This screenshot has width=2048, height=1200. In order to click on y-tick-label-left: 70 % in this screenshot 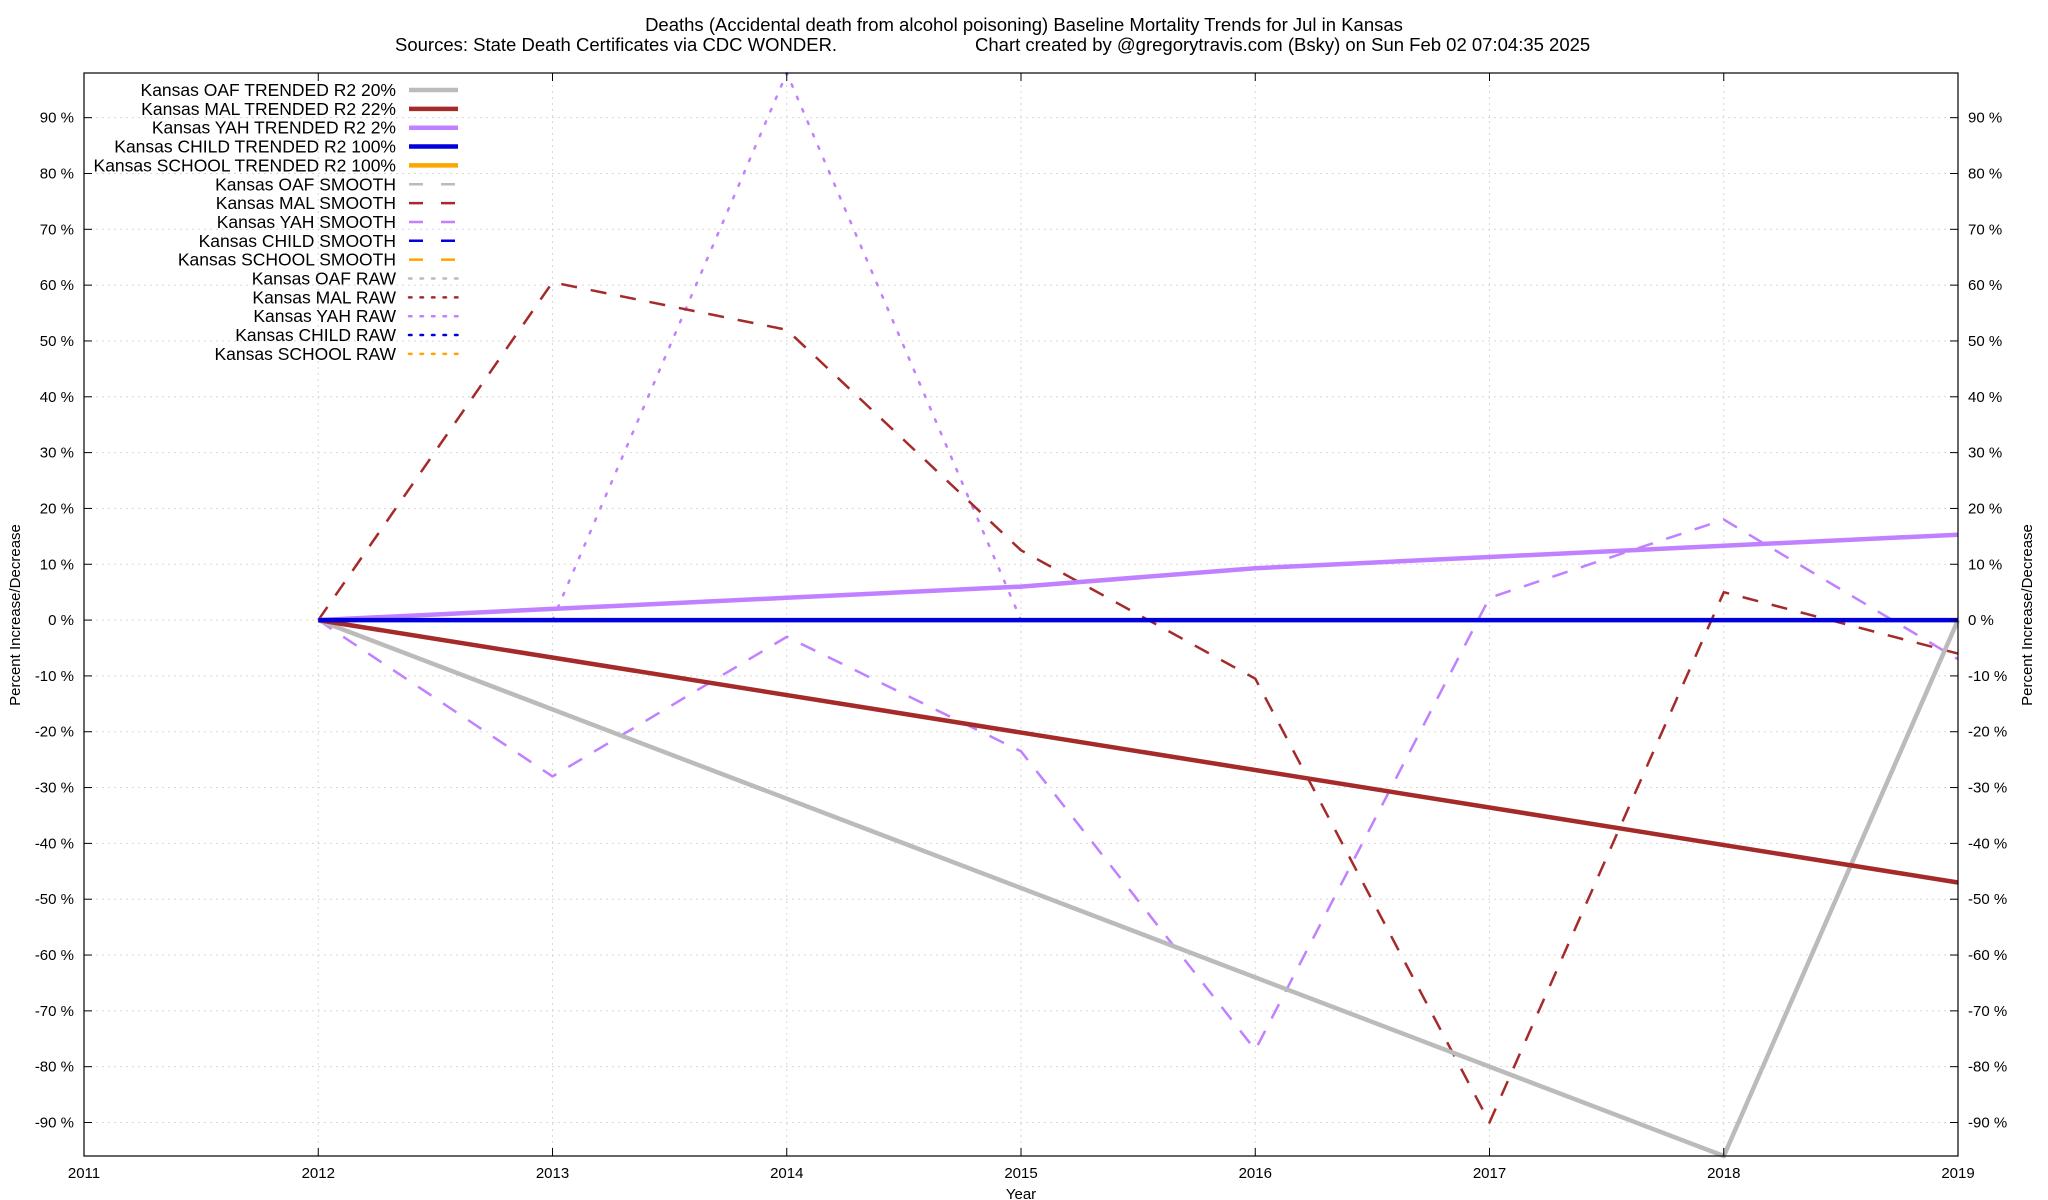, I will do `click(57, 229)`.